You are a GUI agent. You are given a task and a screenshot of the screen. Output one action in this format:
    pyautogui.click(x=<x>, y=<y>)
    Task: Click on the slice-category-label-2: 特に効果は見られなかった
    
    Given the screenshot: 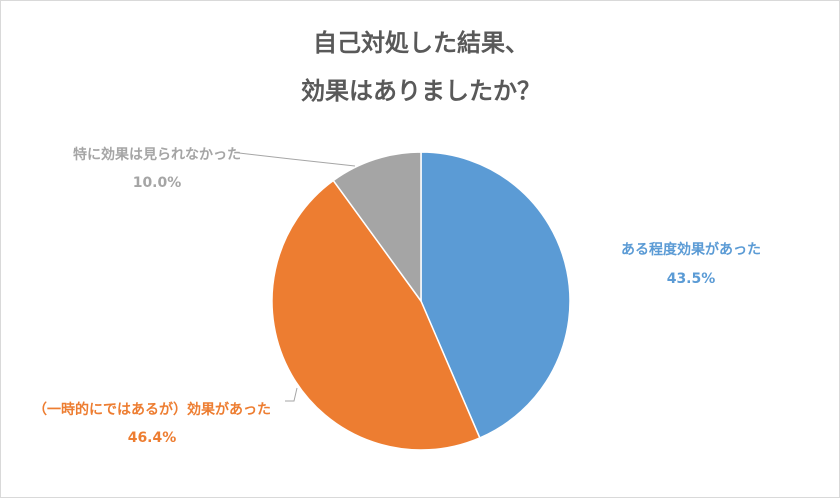 What is the action you would take?
    pyautogui.click(x=157, y=154)
    